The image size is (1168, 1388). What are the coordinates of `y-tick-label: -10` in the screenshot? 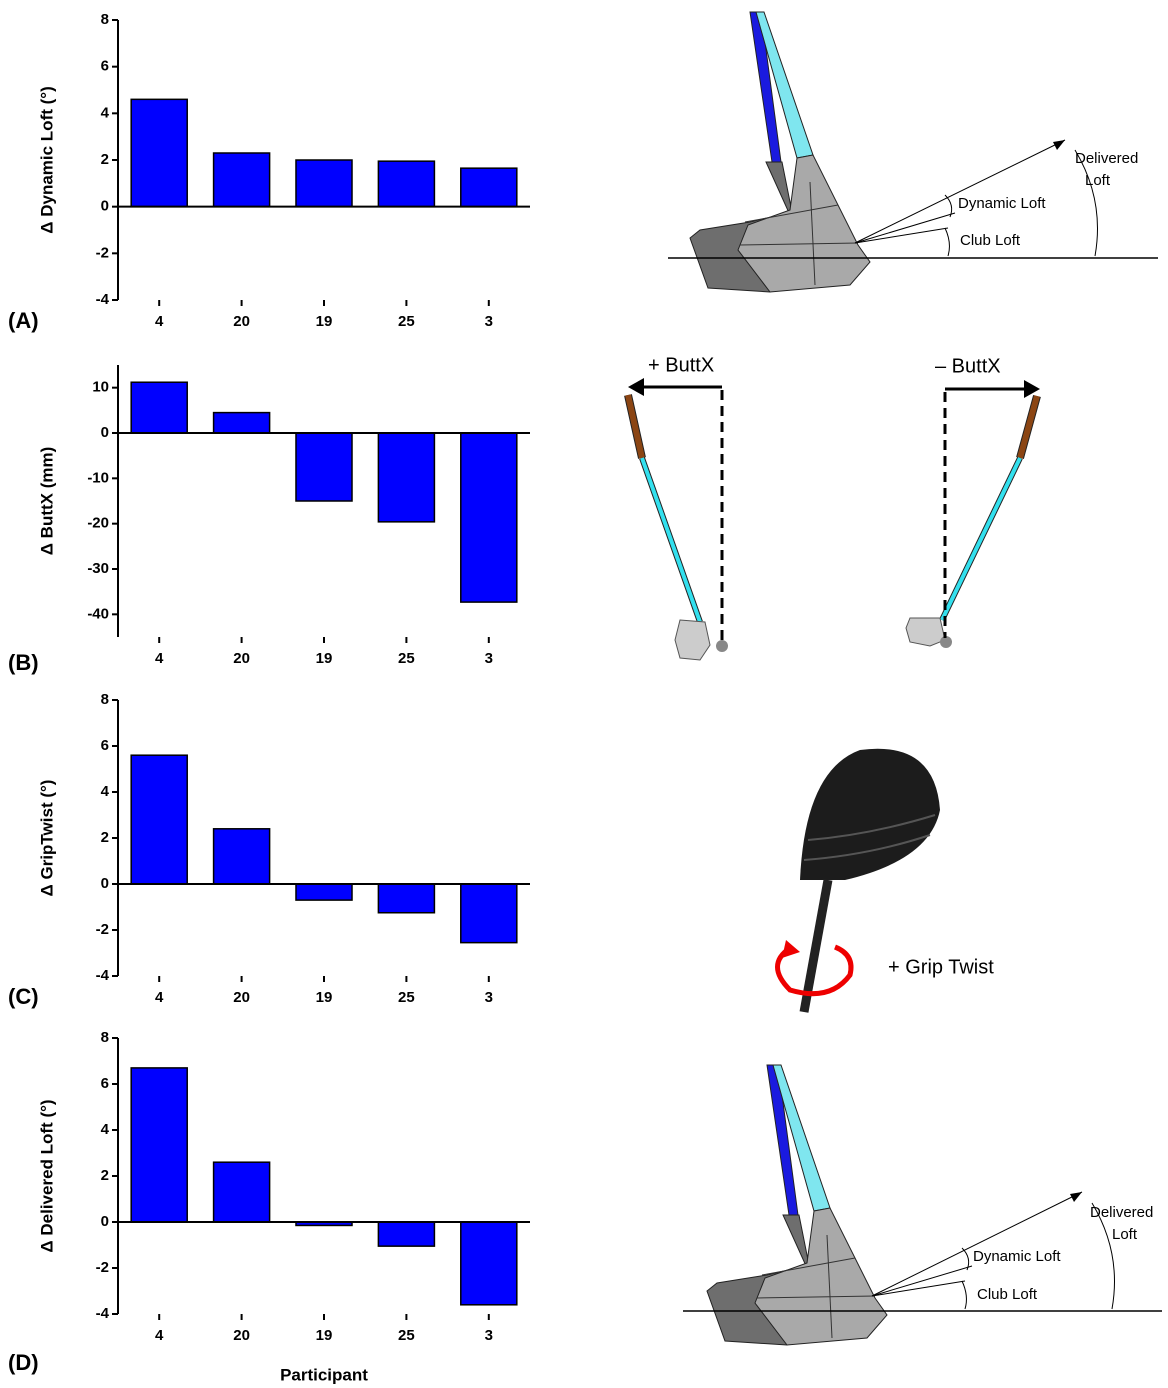 It's located at (98, 477).